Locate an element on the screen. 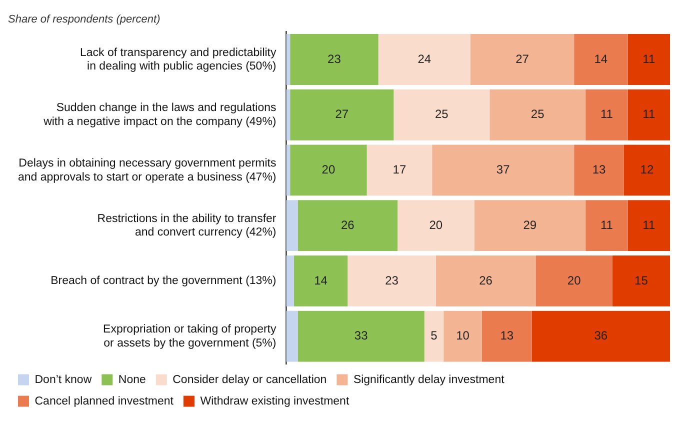 The width and height of the screenshot is (692, 425). data-label: 12 is located at coordinates (647, 169).